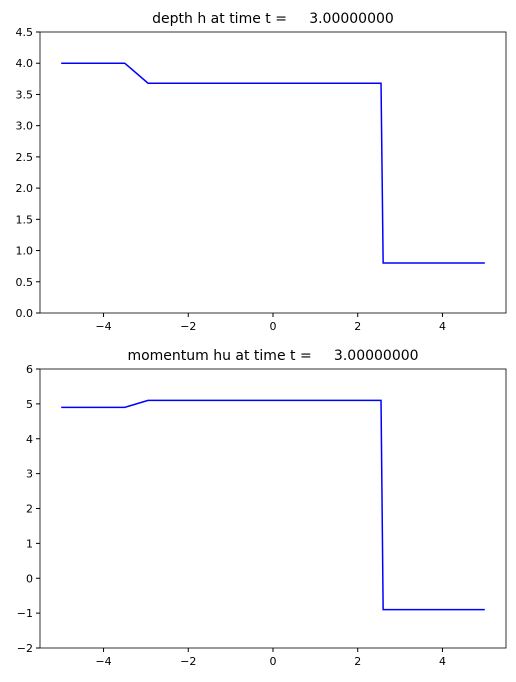 The width and height of the screenshot is (516, 682). What do you see at coordinates (25, 648) in the screenshot?
I see `y-tick-label: −2` at bounding box center [25, 648].